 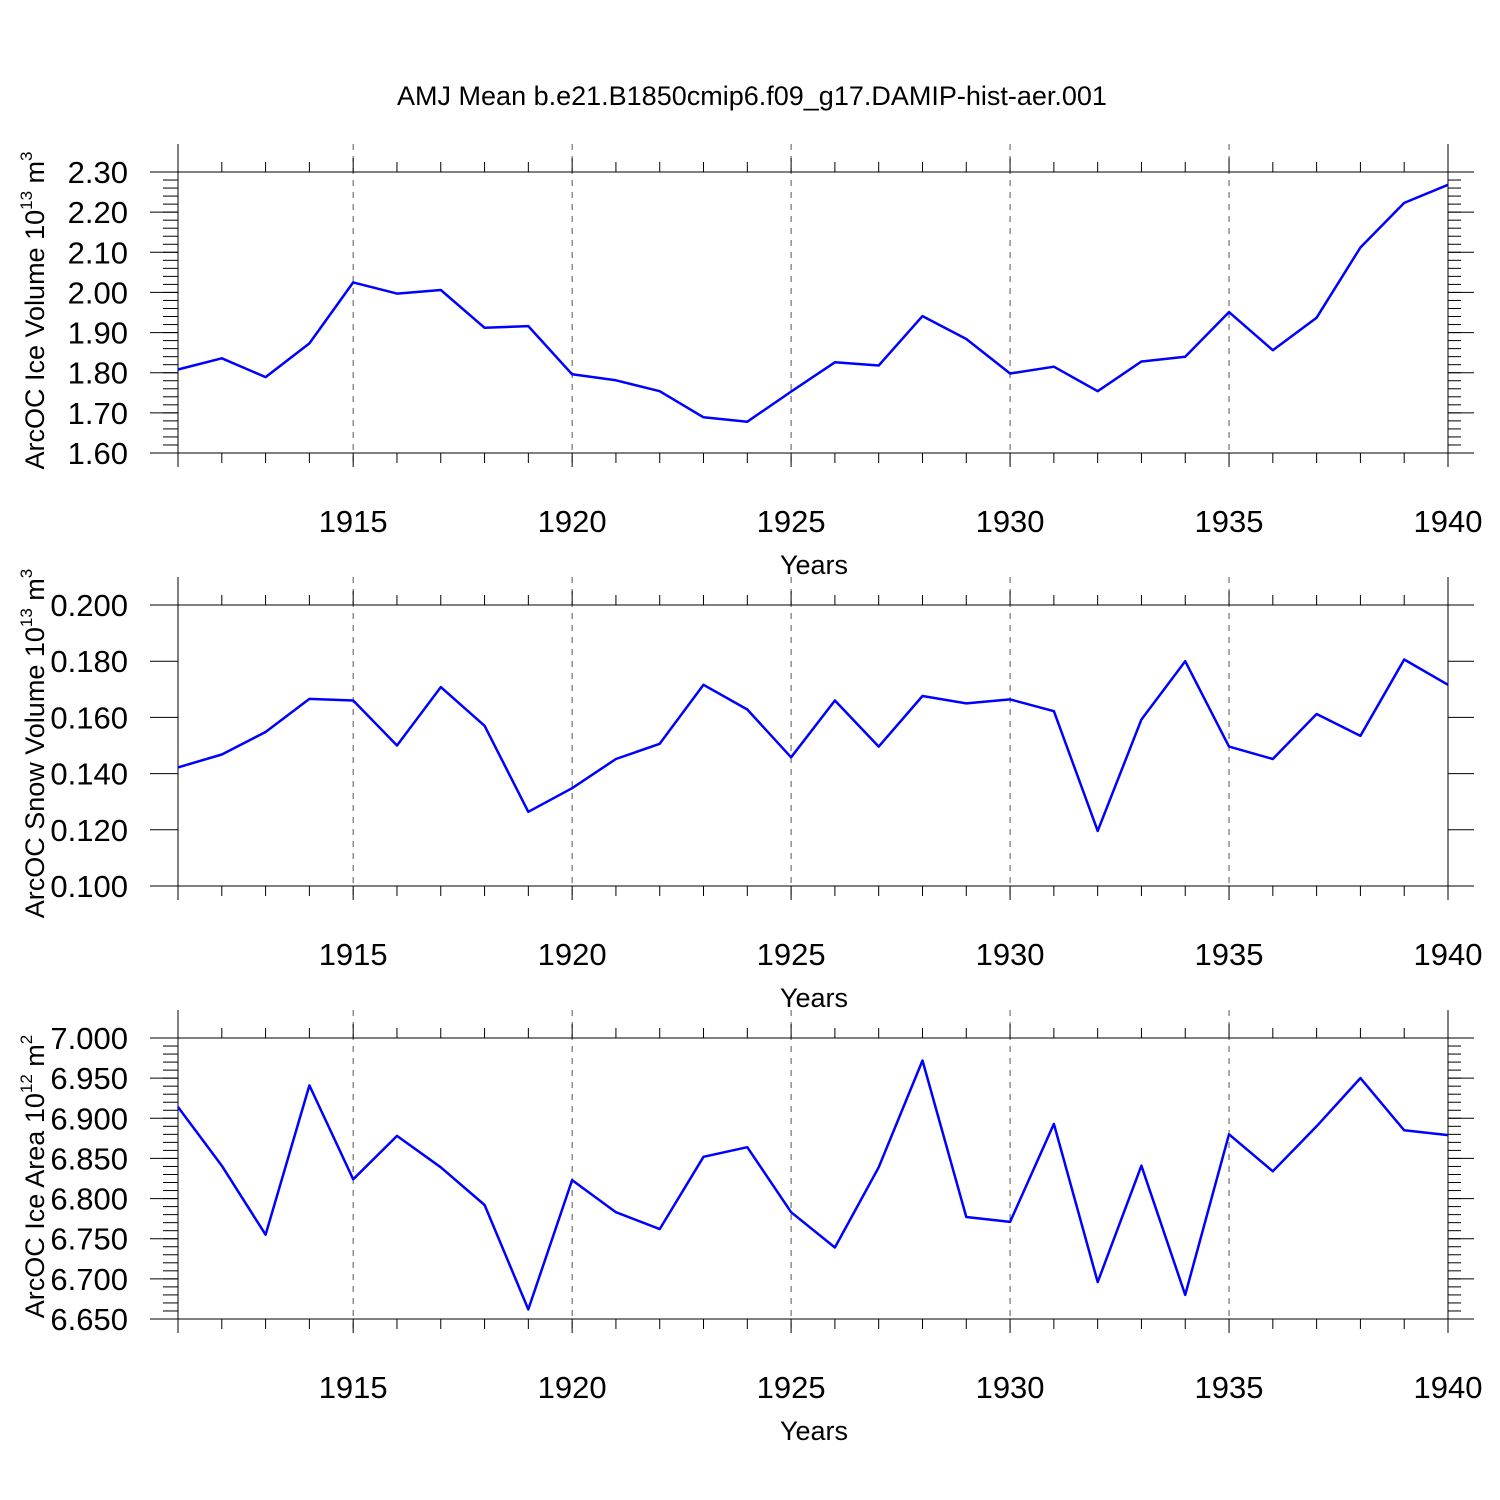 What do you see at coordinates (98, 373) in the screenshot?
I see `y-tick-label: 1.80` at bounding box center [98, 373].